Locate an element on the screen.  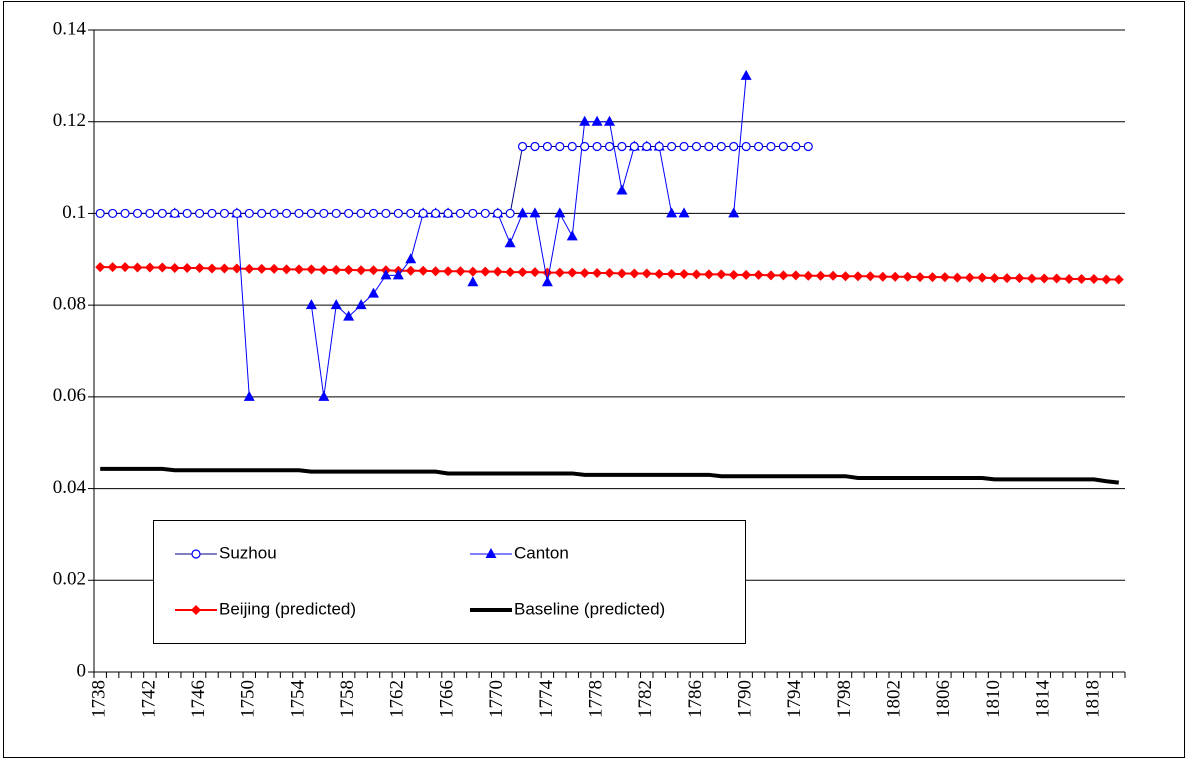
legend-label: Suzhou is located at coordinates (248, 552).